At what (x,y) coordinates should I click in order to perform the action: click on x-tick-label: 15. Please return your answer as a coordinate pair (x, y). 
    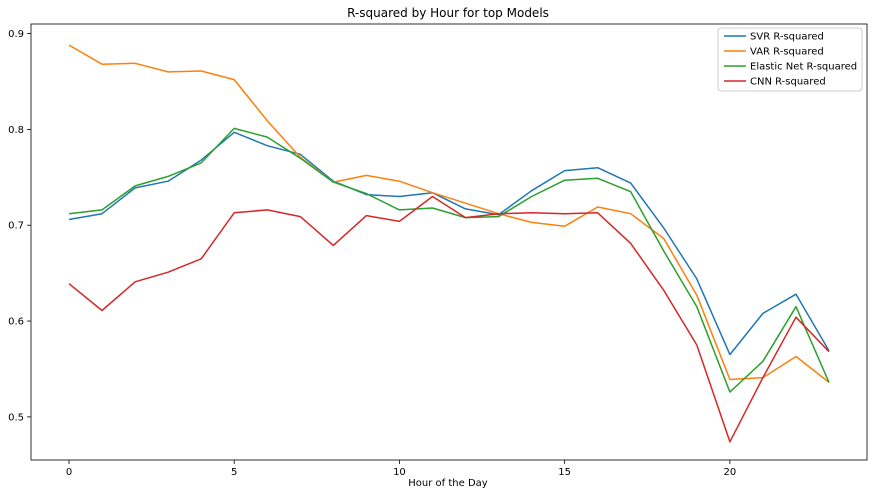
    Looking at the image, I should click on (564, 472).